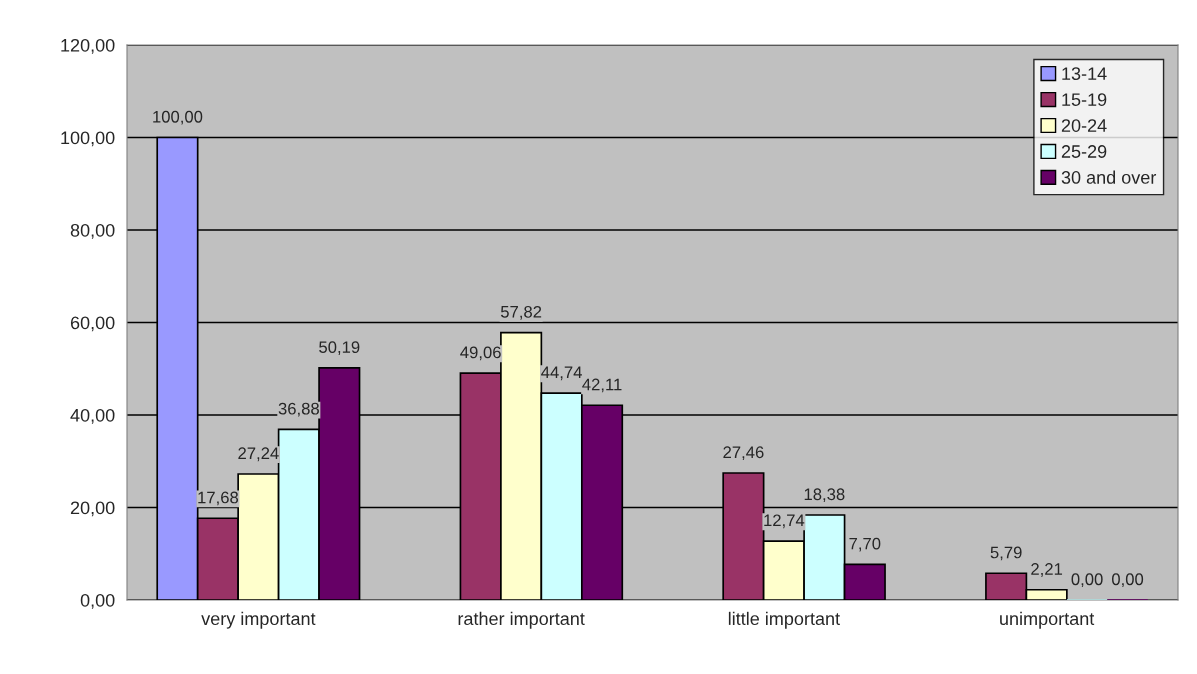 The width and height of the screenshot is (1197, 674). What do you see at coordinates (92, 416) in the screenshot?
I see `y-tick-label: 40,00` at bounding box center [92, 416].